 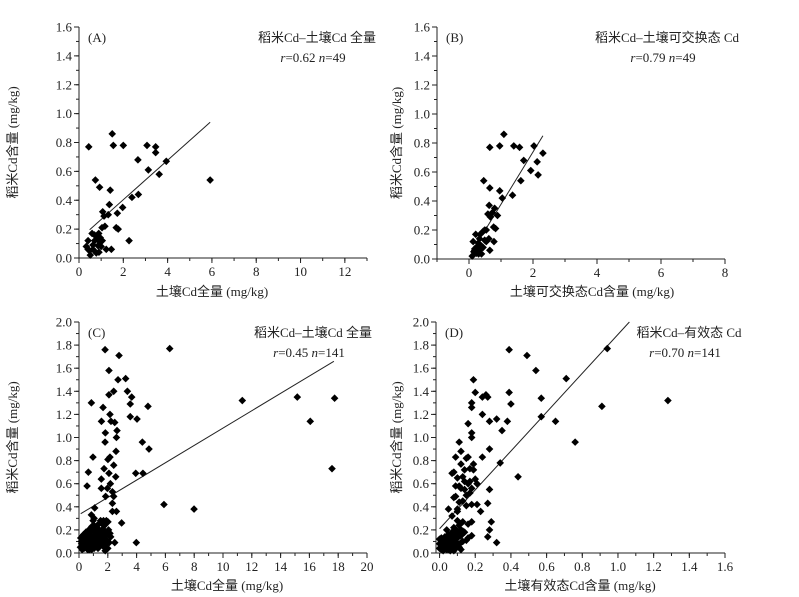 I want to click on y-tick-label: 1.0, so click(x=421, y=437).